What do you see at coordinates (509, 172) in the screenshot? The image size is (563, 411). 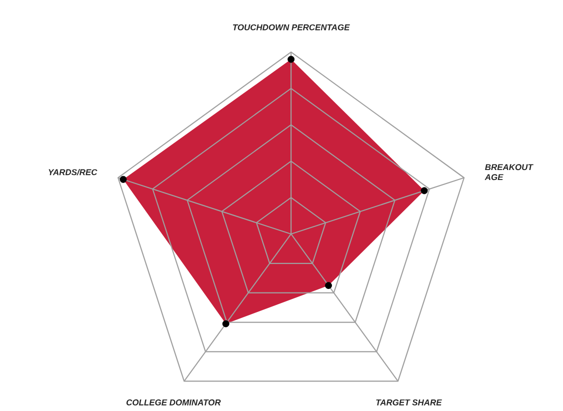 I see `spoke-label: BREAKOUT AGE` at bounding box center [509, 172].